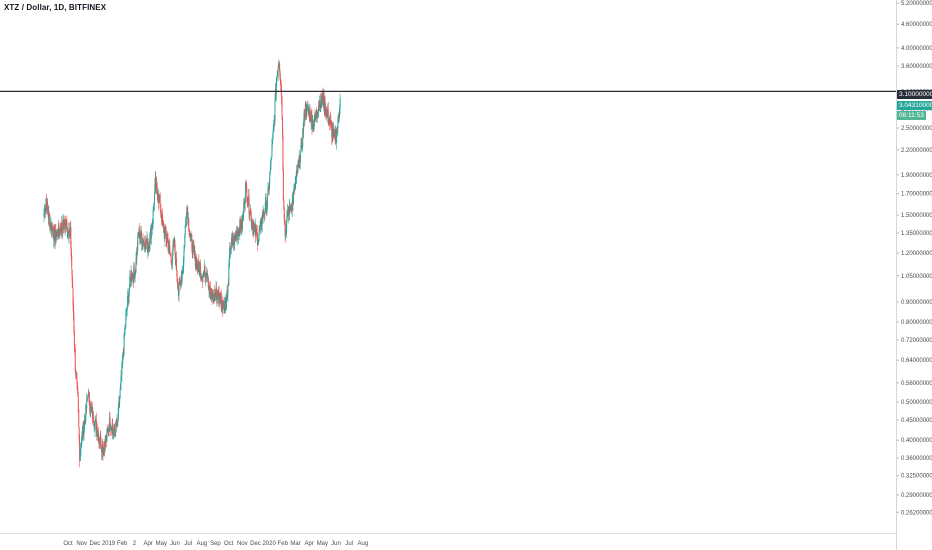  Describe the element at coordinates (95, 544) in the screenshot. I see `x-tick-label: Dec` at that location.